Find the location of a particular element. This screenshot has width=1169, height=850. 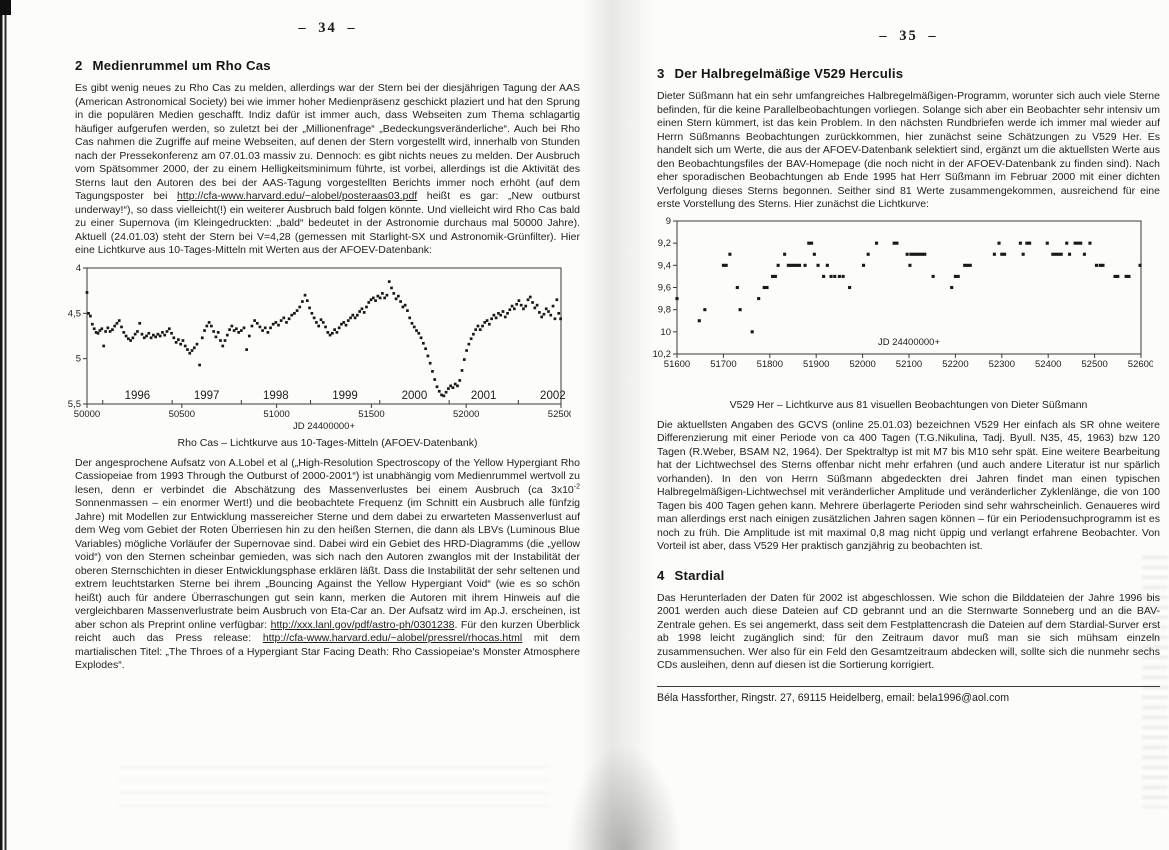

svg-text: 9,6 is located at coordinates (664, 287).